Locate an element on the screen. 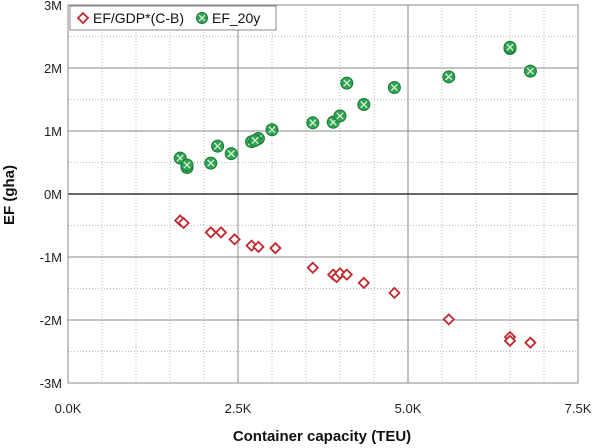  legend: EF/GDP*(C-B) EF_20y is located at coordinates (173, 18).